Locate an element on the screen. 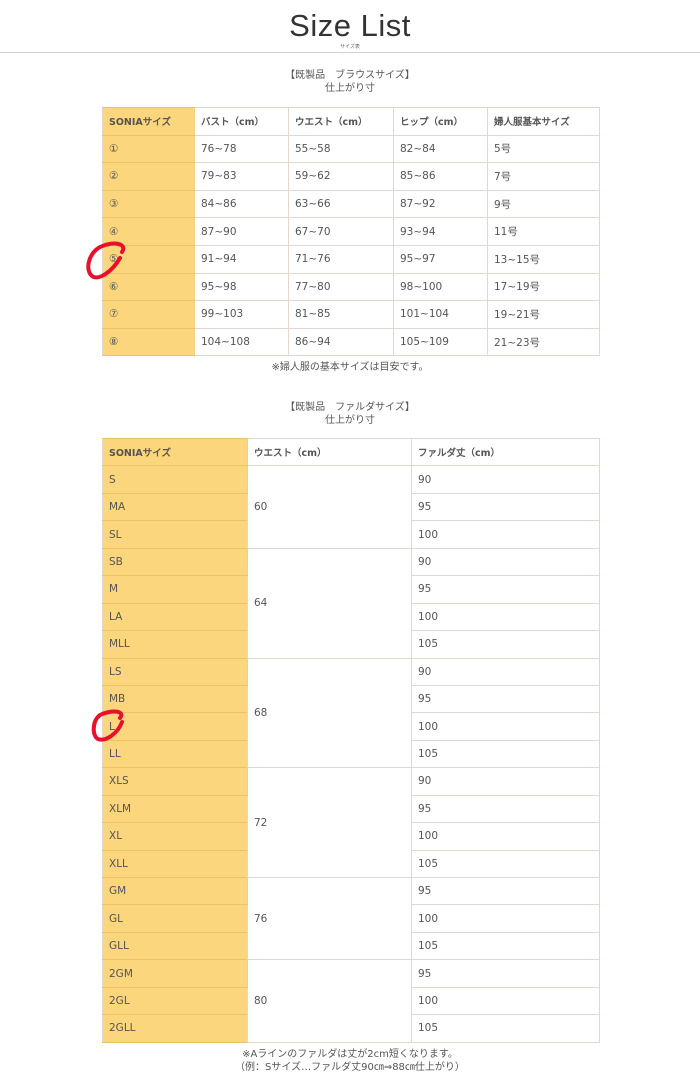  table-cell: 7号 is located at coordinates (543, 176).